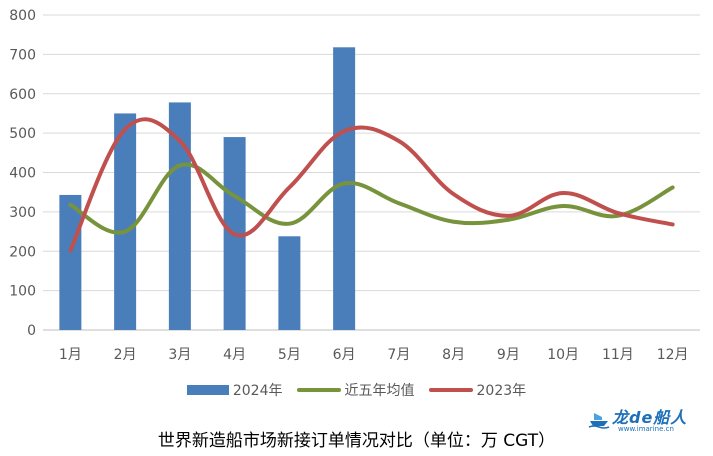 Image resolution: width=713 pixels, height=456 pixels. What do you see at coordinates (179, 355) in the screenshot?
I see `x-tick-label: 3月` at bounding box center [179, 355].